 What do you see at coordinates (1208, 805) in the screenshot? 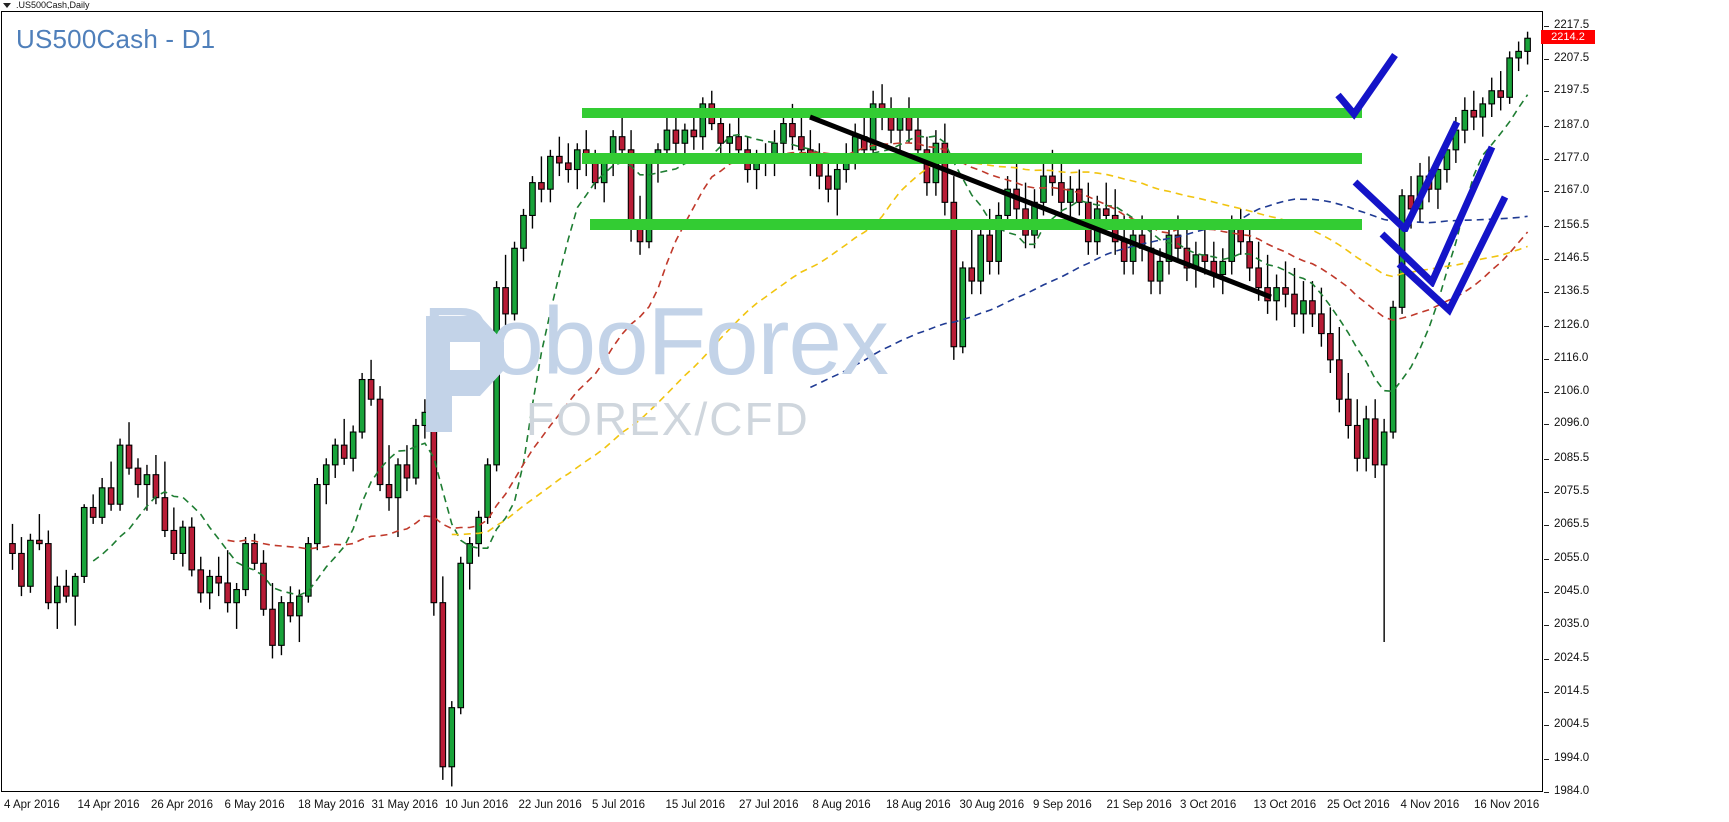
I see `date-tick-label: 3 Oct 2016` at bounding box center [1208, 805].